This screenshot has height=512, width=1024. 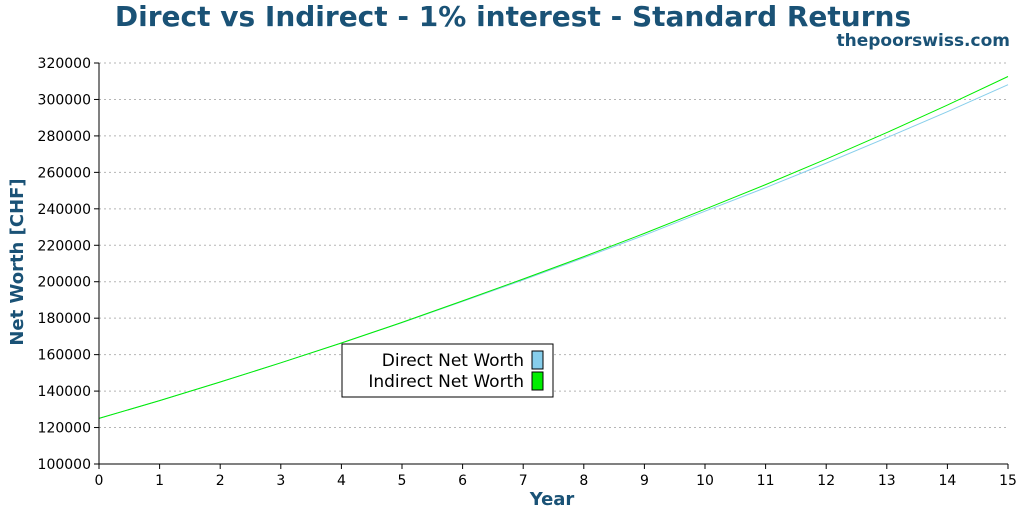 I want to click on x-tick-label: 4, so click(x=341, y=481).